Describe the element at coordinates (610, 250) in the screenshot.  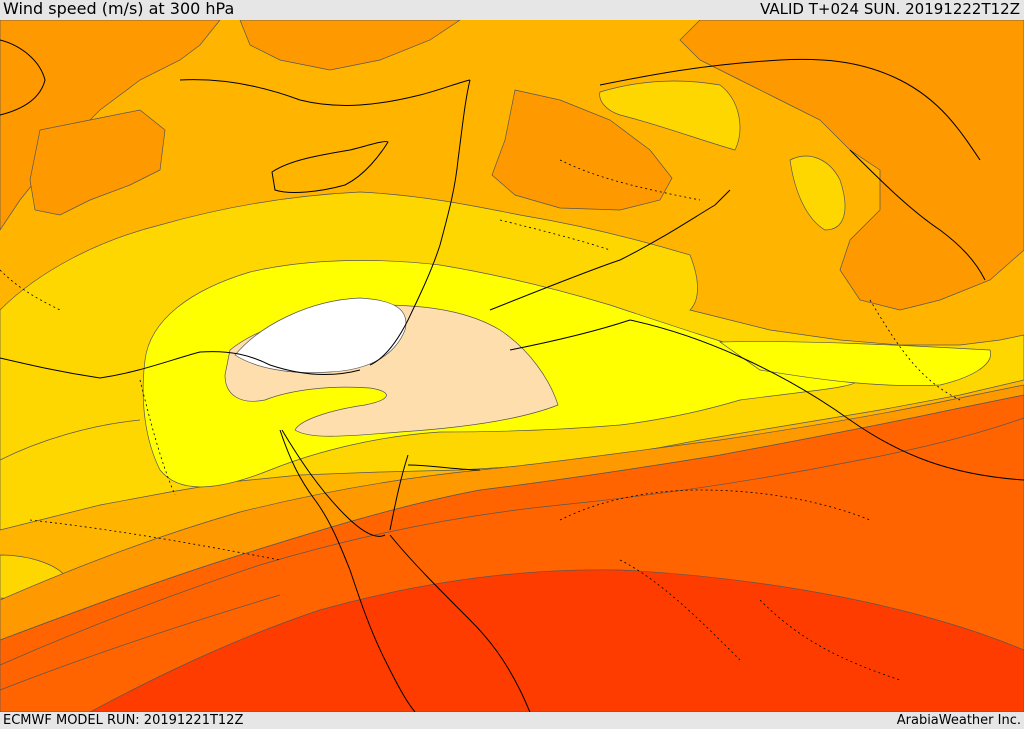
I see `border-iraq-saudi` at that location.